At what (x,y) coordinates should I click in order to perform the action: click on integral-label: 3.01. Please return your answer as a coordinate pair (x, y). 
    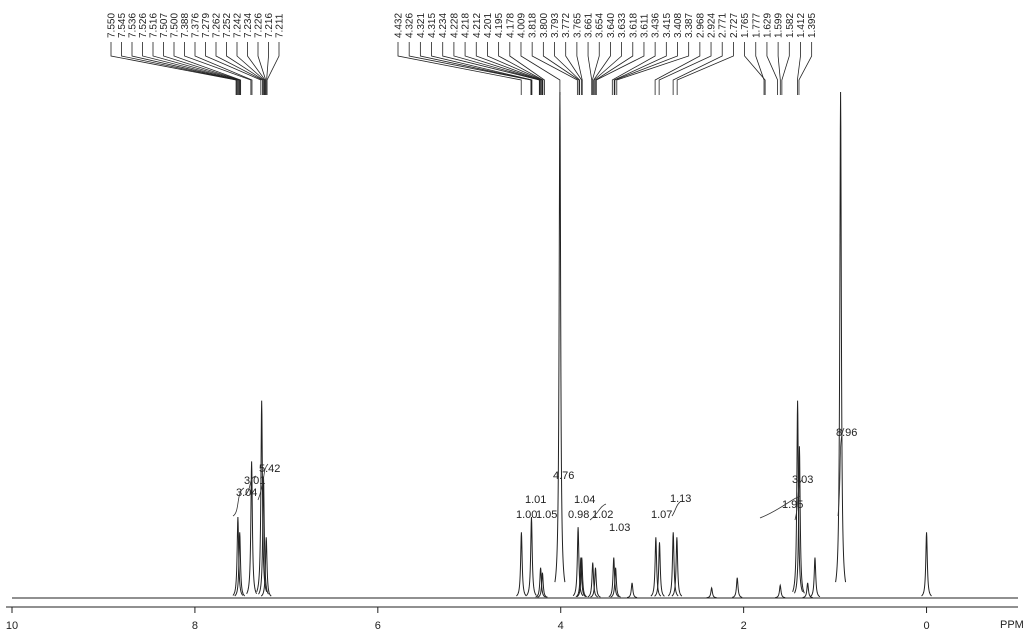
    Looking at the image, I should click on (254, 481).